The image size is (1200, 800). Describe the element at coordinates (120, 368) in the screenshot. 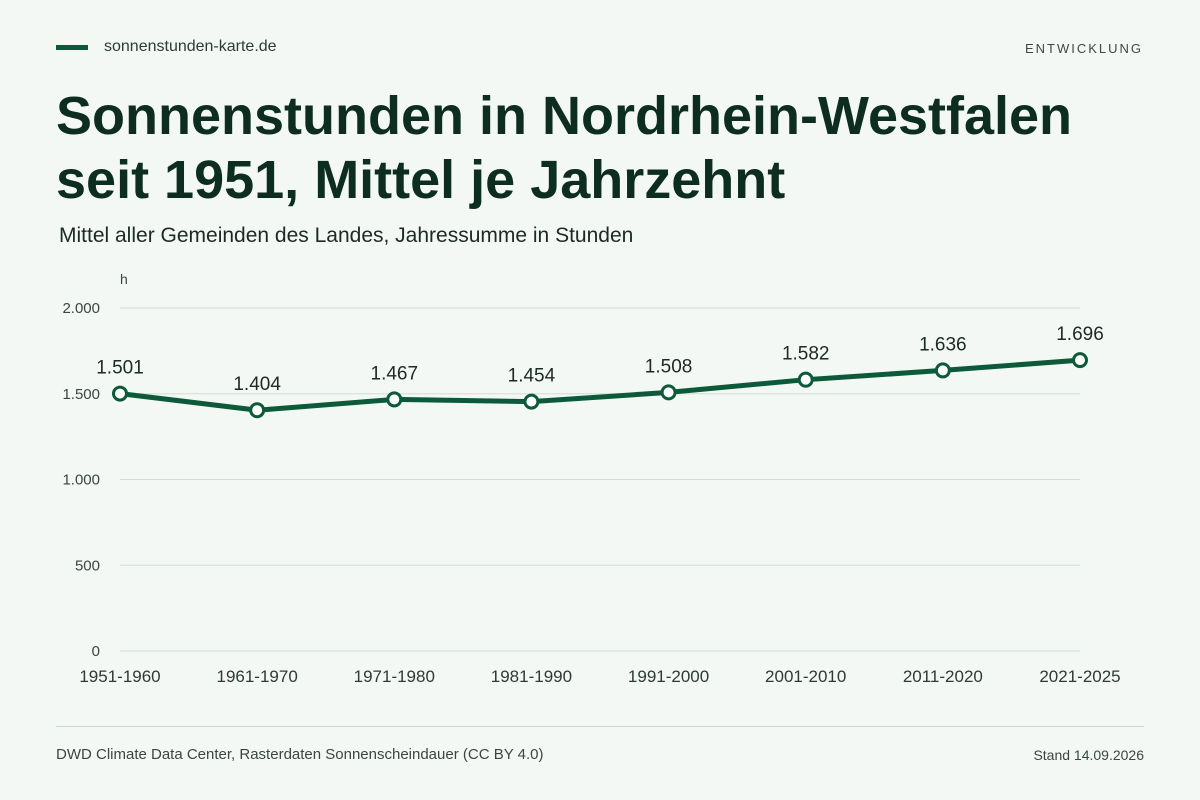

I see `data-label: 1.501` at that location.